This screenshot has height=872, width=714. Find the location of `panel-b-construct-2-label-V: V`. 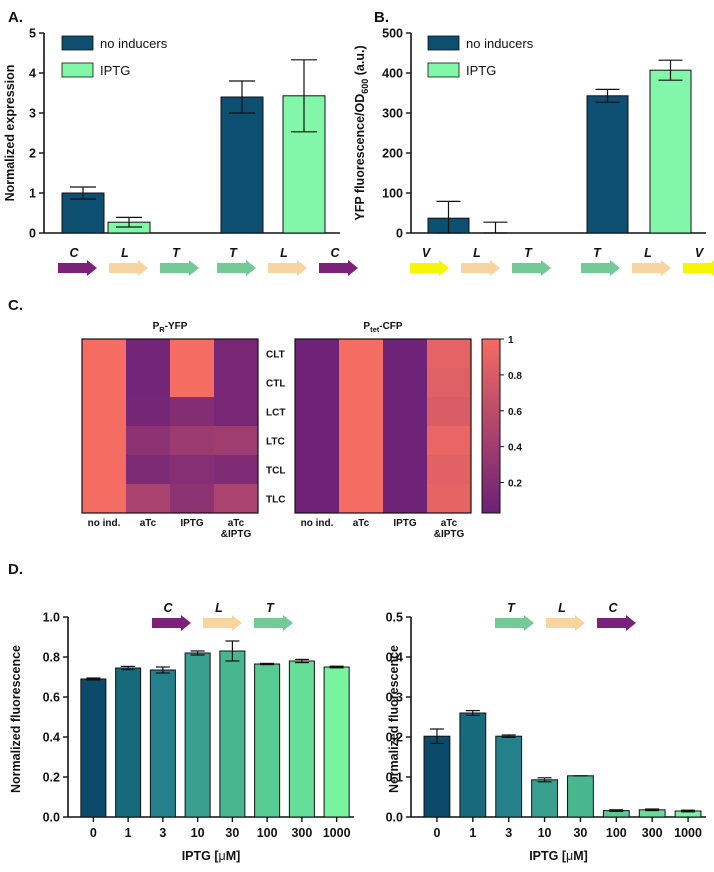

panel-b-construct-2-label-V: V is located at coordinates (700, 253).